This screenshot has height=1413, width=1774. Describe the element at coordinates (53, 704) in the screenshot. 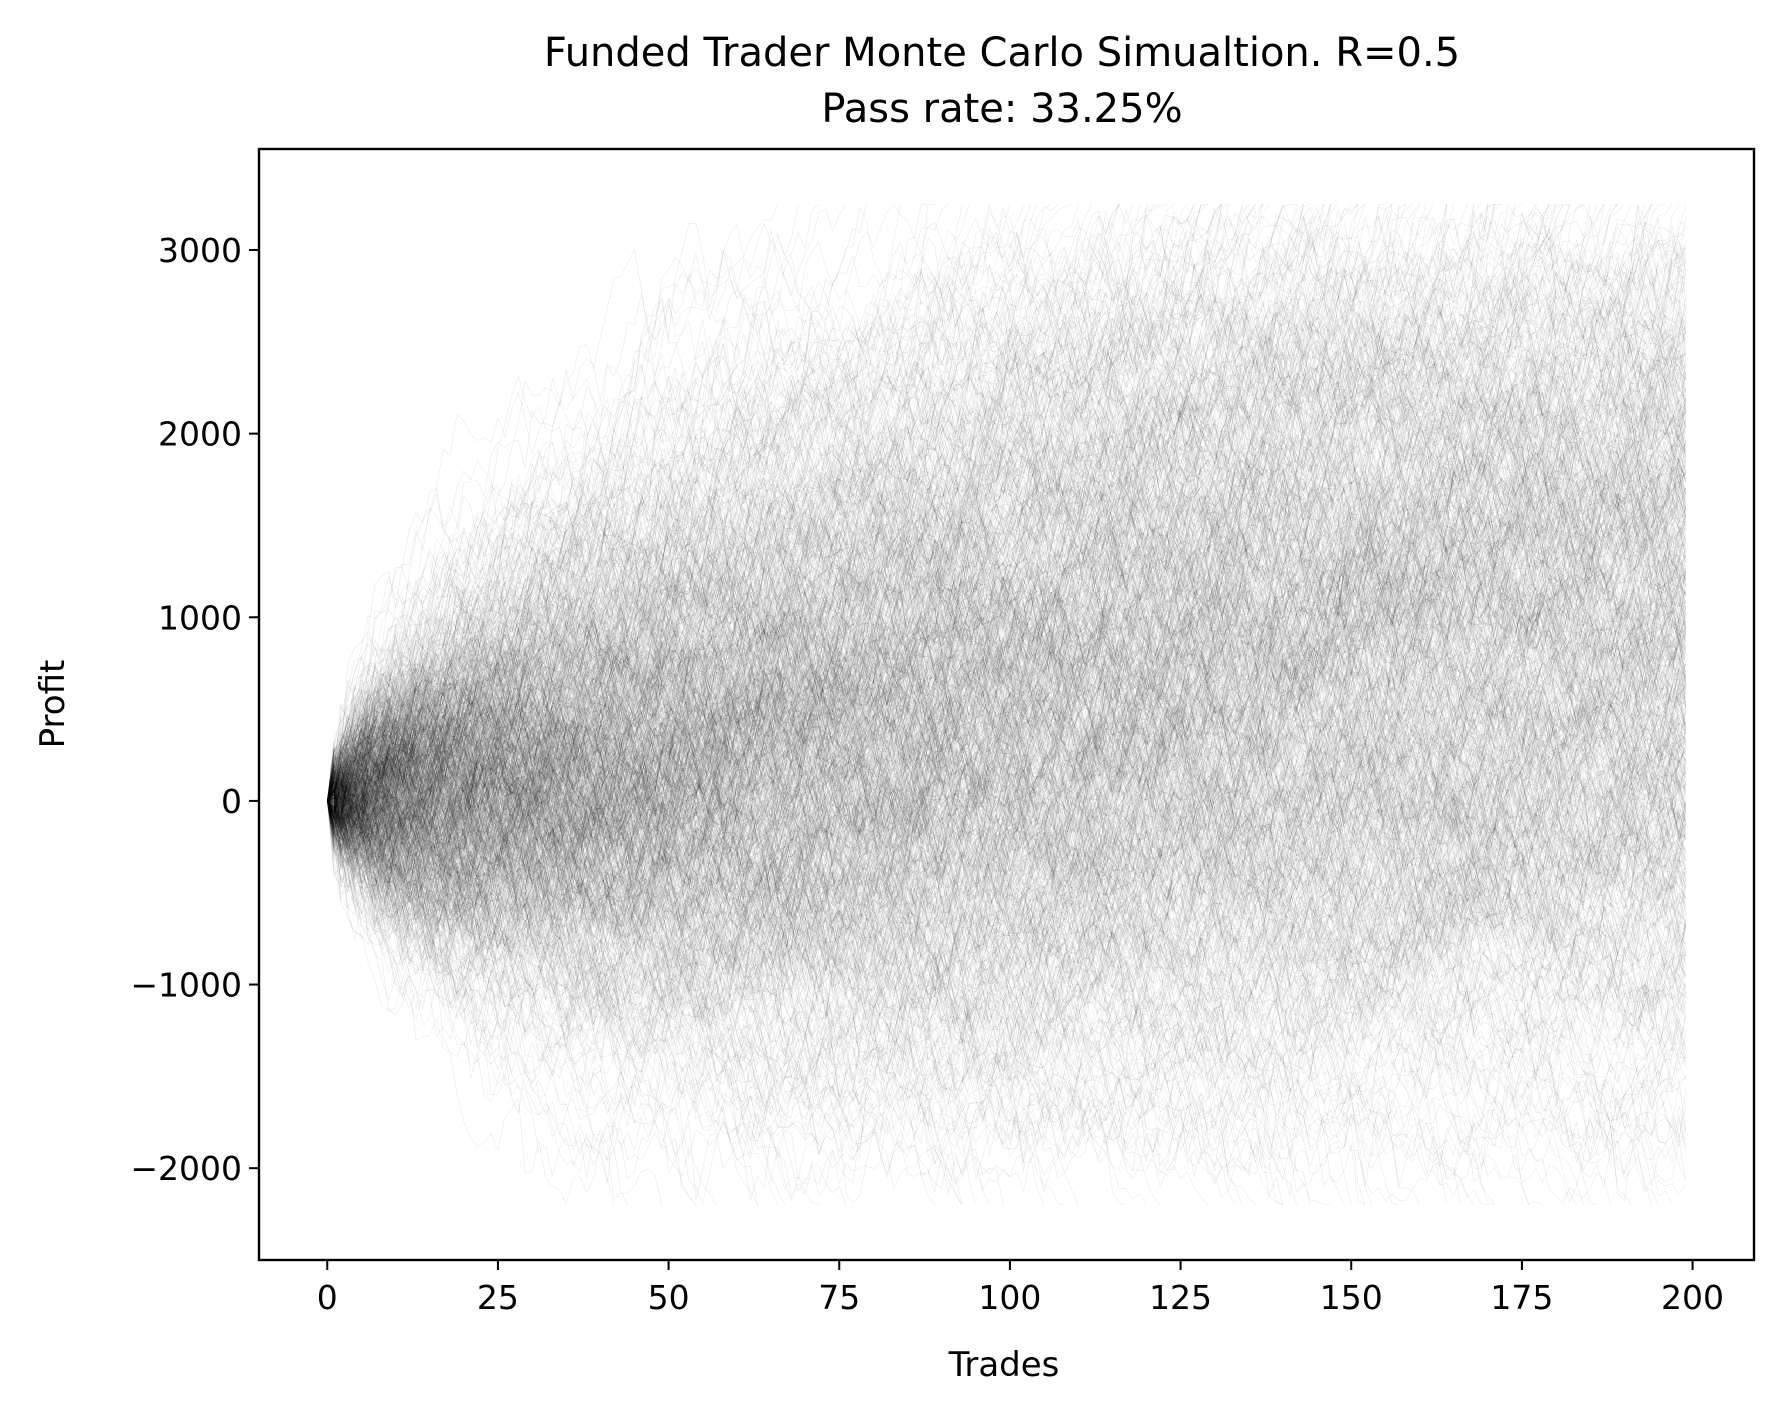

I see `y-axis-label: Profit` at that location.